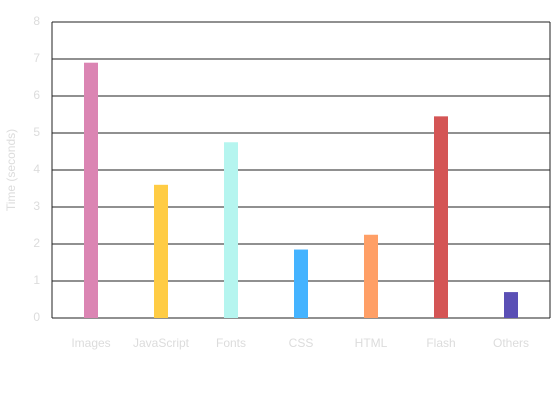 Image resolution: width=560 pixels, height=400 pixels. Describe the element at coordinates (511, 343) in the screenshot. I see `x-tick-label: Others` at that location.